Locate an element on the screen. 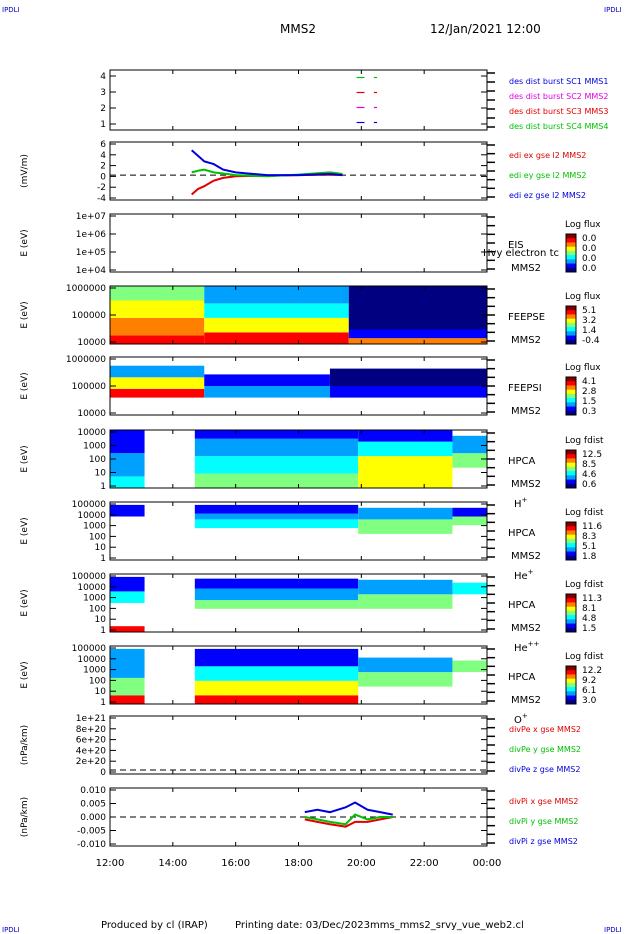  y-axis-label: E (eV) is located at coordinates (25, 674).